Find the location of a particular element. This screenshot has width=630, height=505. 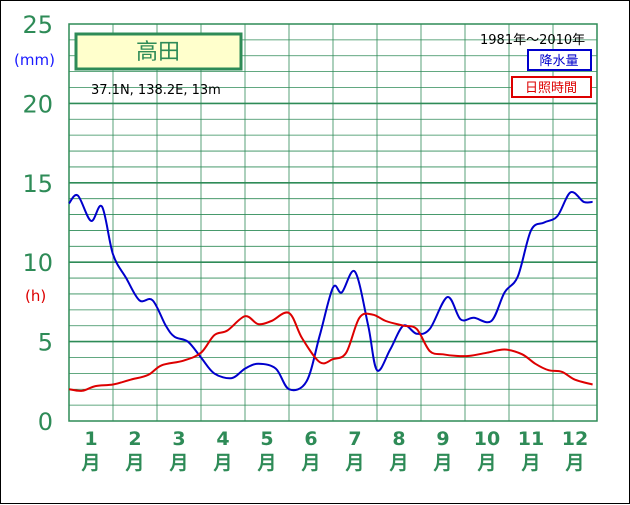

legend-sunshine-label: 日照時間 is located at coordinates (551, 88).